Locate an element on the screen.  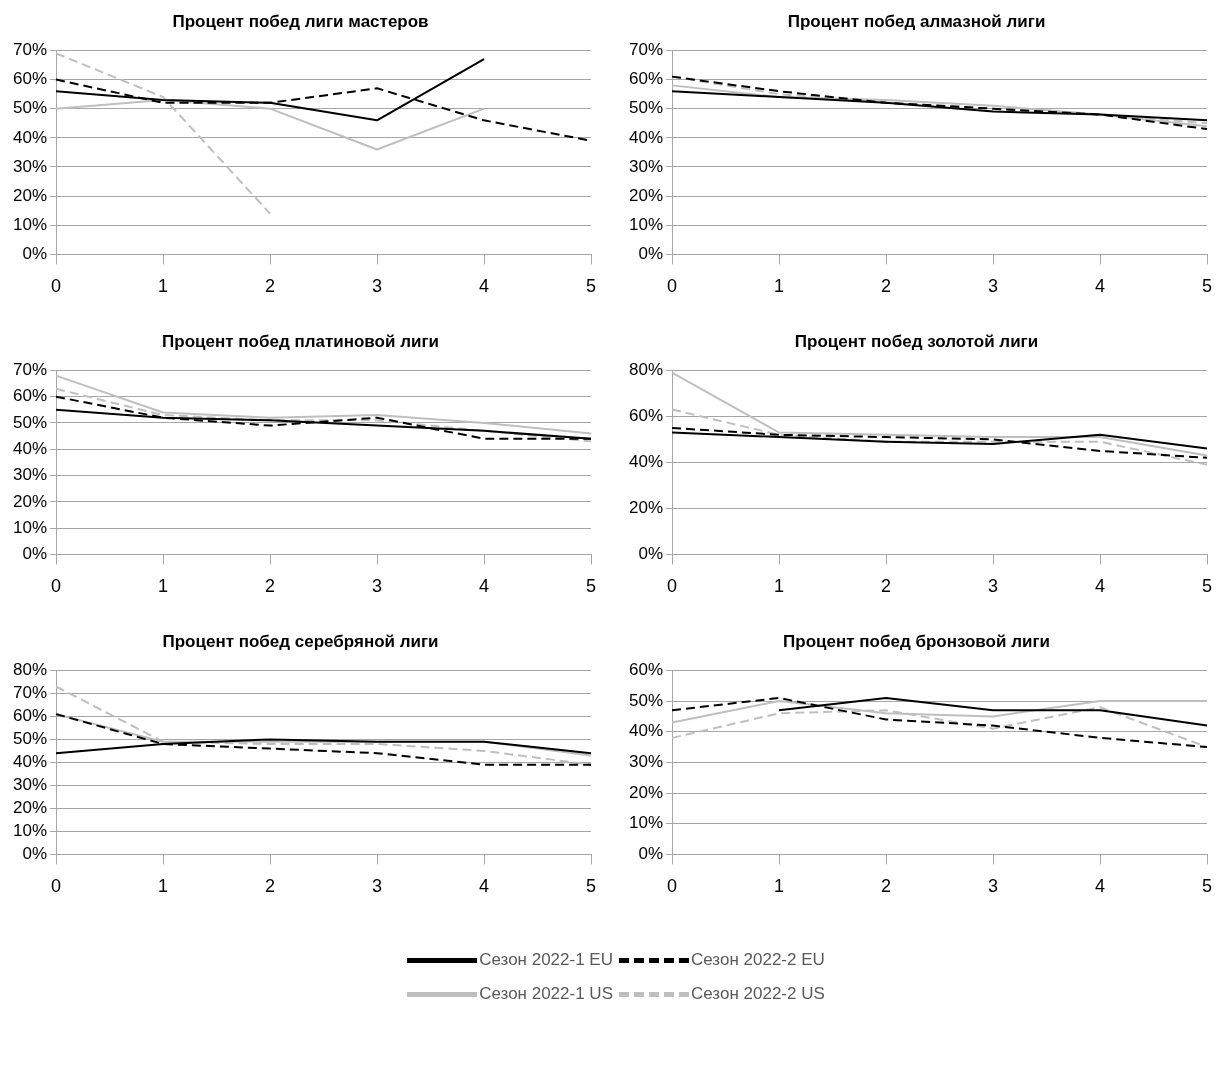
legend-label: Сезон 2022-1 US is located at coordinates (546, 994).